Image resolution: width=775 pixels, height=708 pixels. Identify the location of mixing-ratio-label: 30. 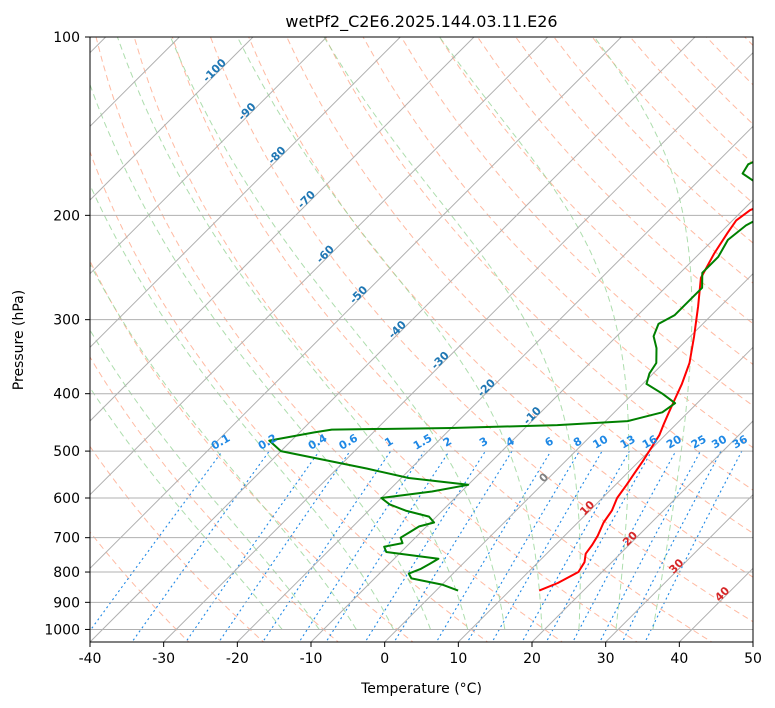
(719, 441).